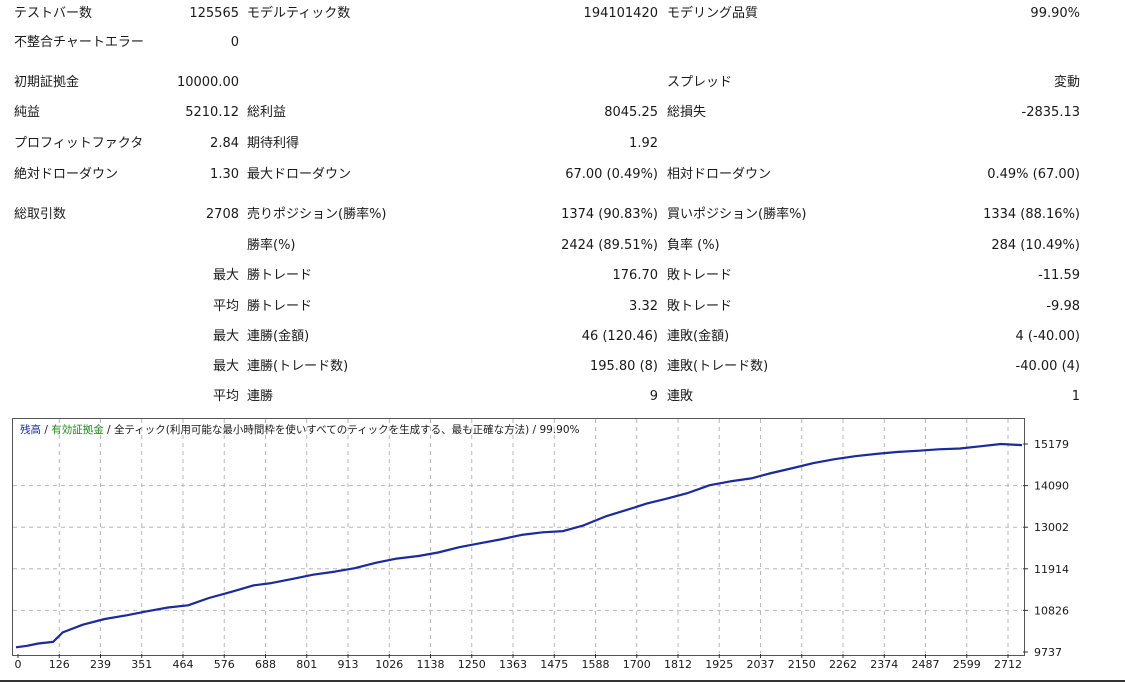 The image size is (1125, 683). I want to click on label-col1: 純益, so click(27, 112).